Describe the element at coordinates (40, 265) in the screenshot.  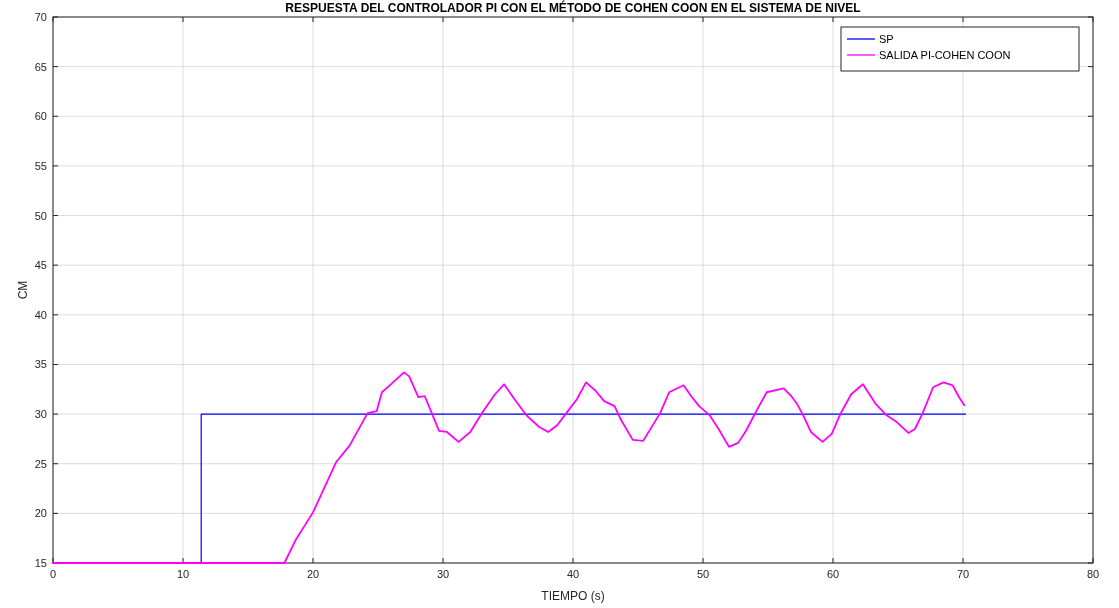
I see `y-tick-label: 45` at that location.